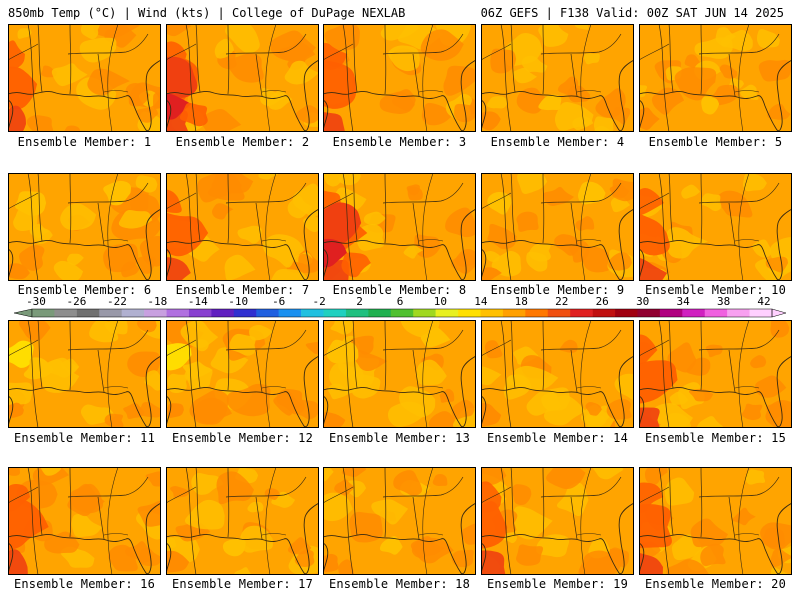 This screenshot has height=600, width=800. I want to click on colorbar-tick-label: 10, so click(440, 301).